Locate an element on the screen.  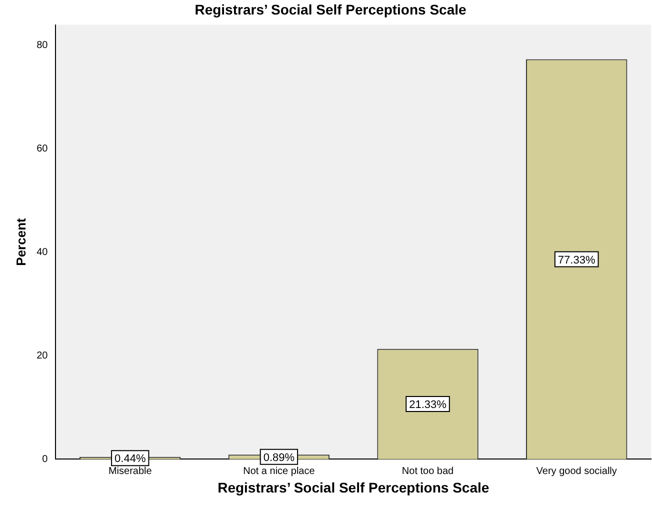
x-axis-title: Registrars’ Social Self Perceptions Scale is located at coordinates (354, 487).